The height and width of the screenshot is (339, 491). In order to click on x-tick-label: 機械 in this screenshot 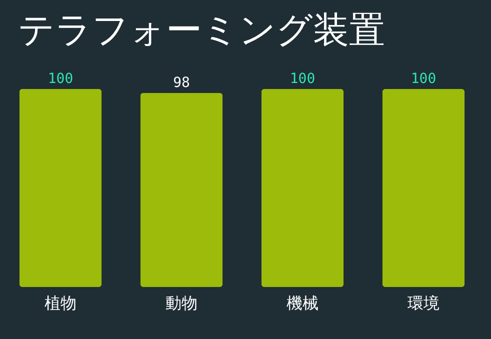, I will do `click(302, 303)`.